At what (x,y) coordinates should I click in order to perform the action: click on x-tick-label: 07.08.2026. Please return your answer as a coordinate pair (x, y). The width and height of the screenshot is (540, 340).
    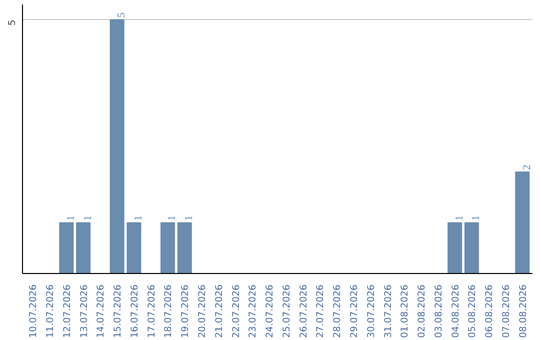
    Looking at the image, I should click on (506, 311).